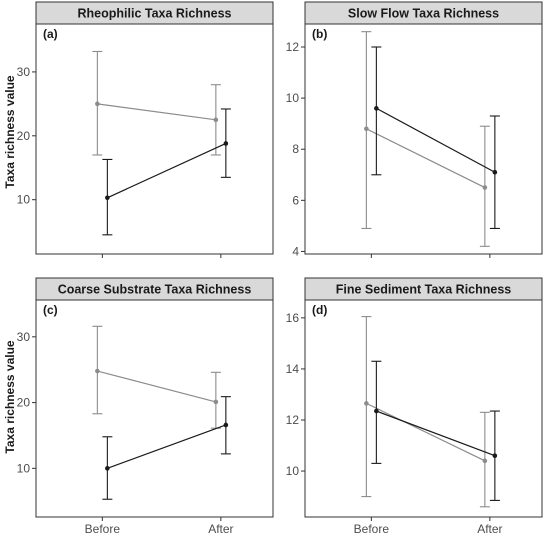 The width and height of the screenshot is (550, 536). What do you see at coordinates (295, 149) in the screenshot?
I see `y-tick-label: 8` at bounding box center [295, 149].